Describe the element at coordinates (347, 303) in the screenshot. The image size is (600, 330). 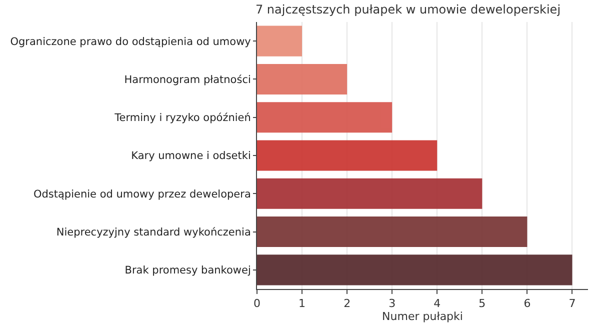
I see `x-tick-label: 2` at that location.